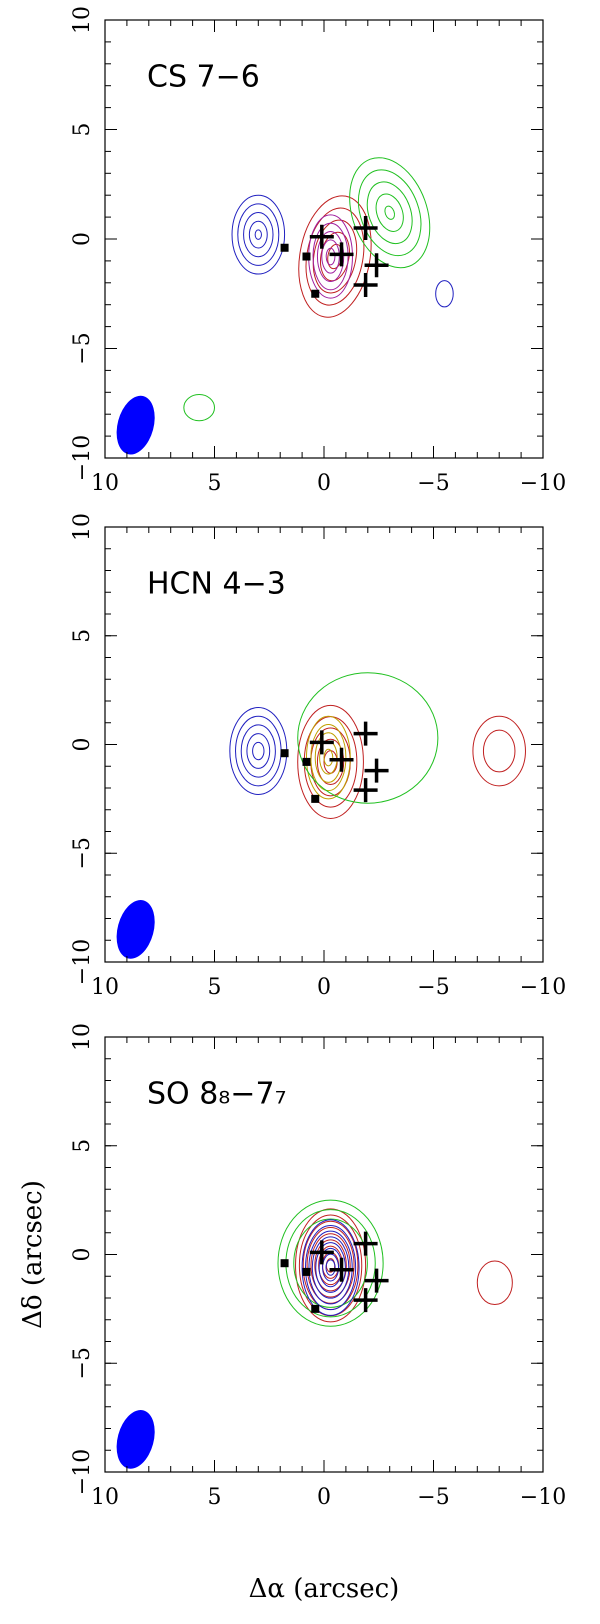 This screenshot has width=600, height=1624. Describe the element at coordinates (33, 1254) in the screenshot. I see `y-axis-title: Δδ (arcsec)` at that location.